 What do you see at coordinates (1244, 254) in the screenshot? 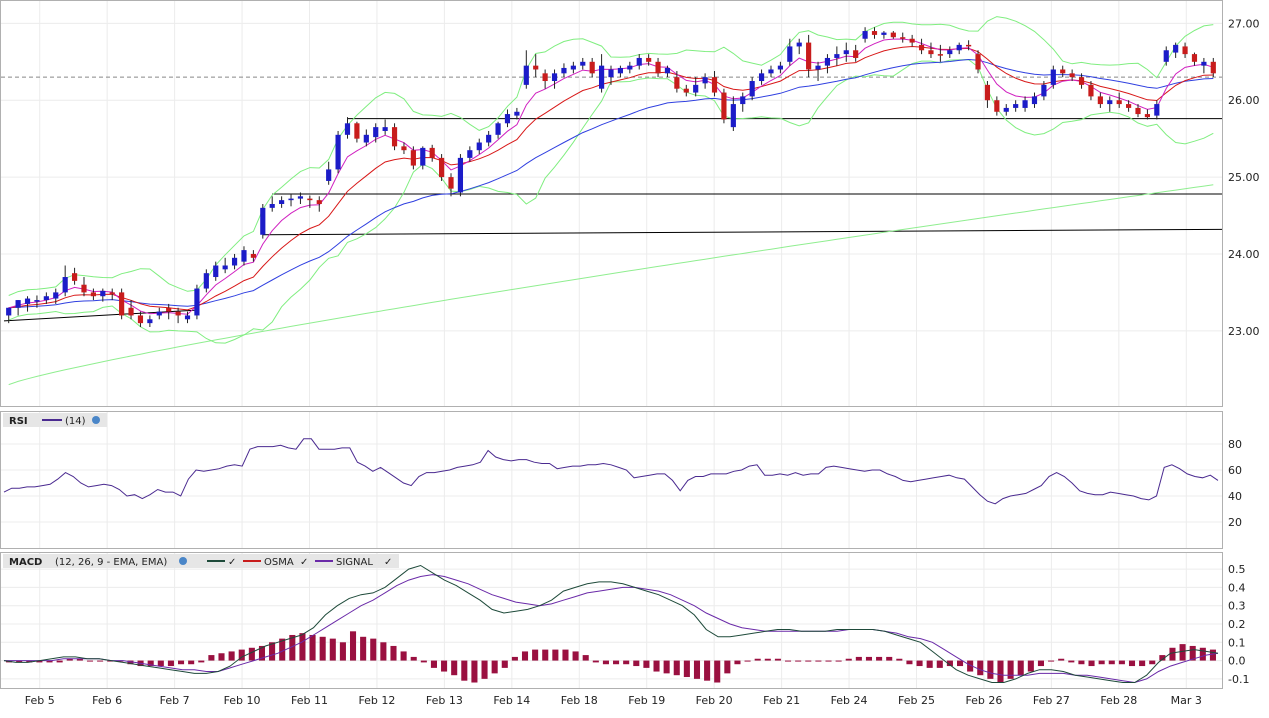
I see `price-y-tick: 24.00` at bounding box center [1244, 254].